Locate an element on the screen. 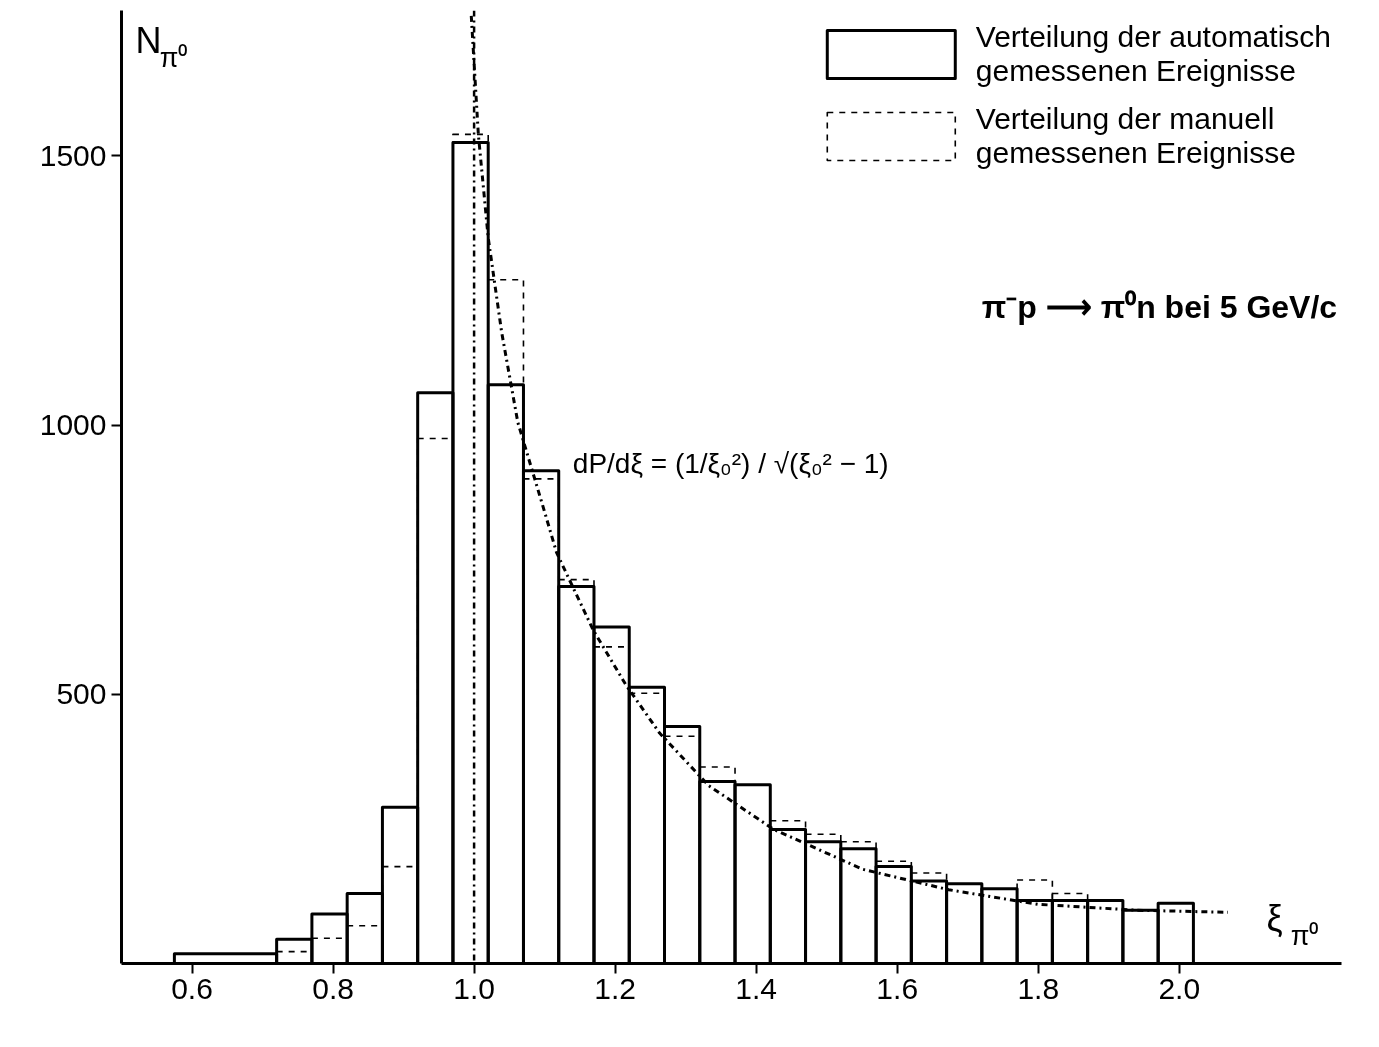 The height and width of the screenshot is (1047, 1379). legend-label: Verteilung der automatisch gemessenen Ereignisse is located at coordinates (1153, 54).